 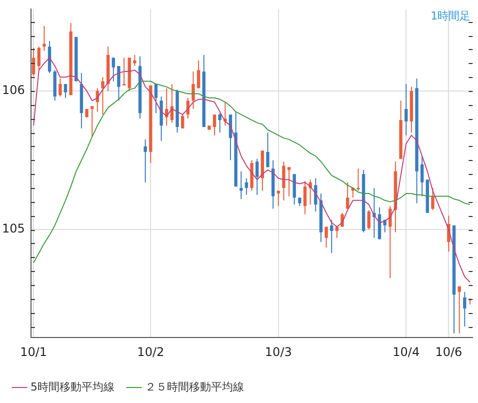 What do you see at coordinates (450, 16) in the screenshot?
I see `annotation: 1時間足` at bounding box center [450, 16].